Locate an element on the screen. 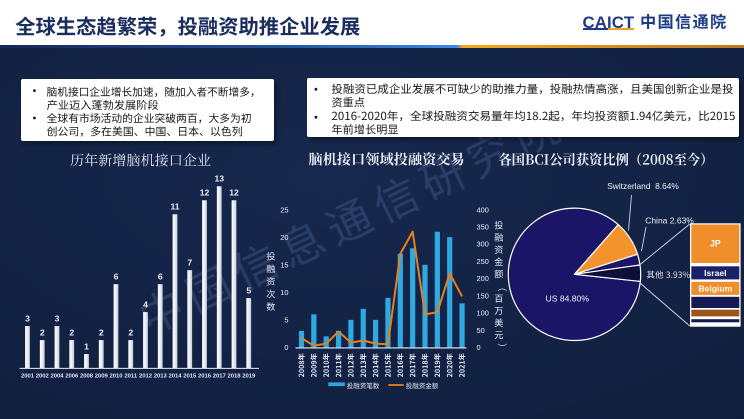 Image resolution: width=744 pixels, height=419 pixels. svg-text: 2008 is located at coordinates (87, 376).